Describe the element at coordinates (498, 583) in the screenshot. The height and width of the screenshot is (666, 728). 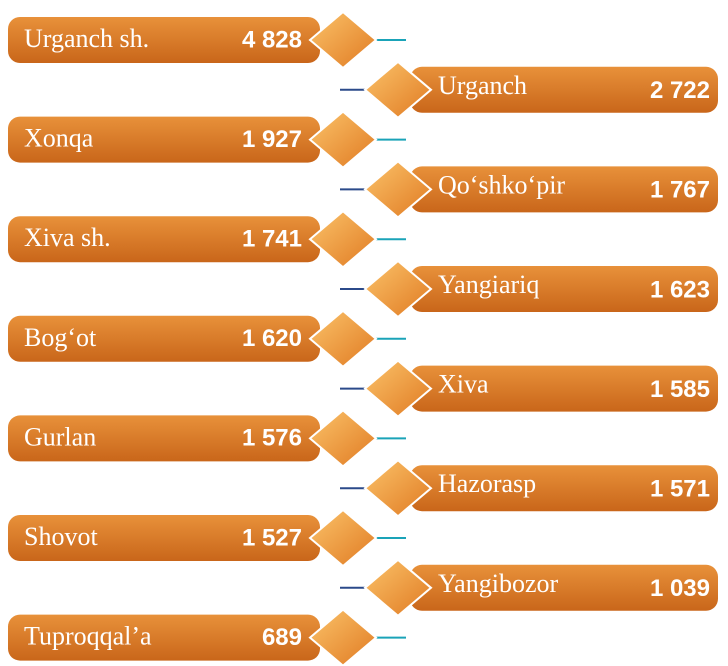
I see `item-name: Yangibozor` at that location.